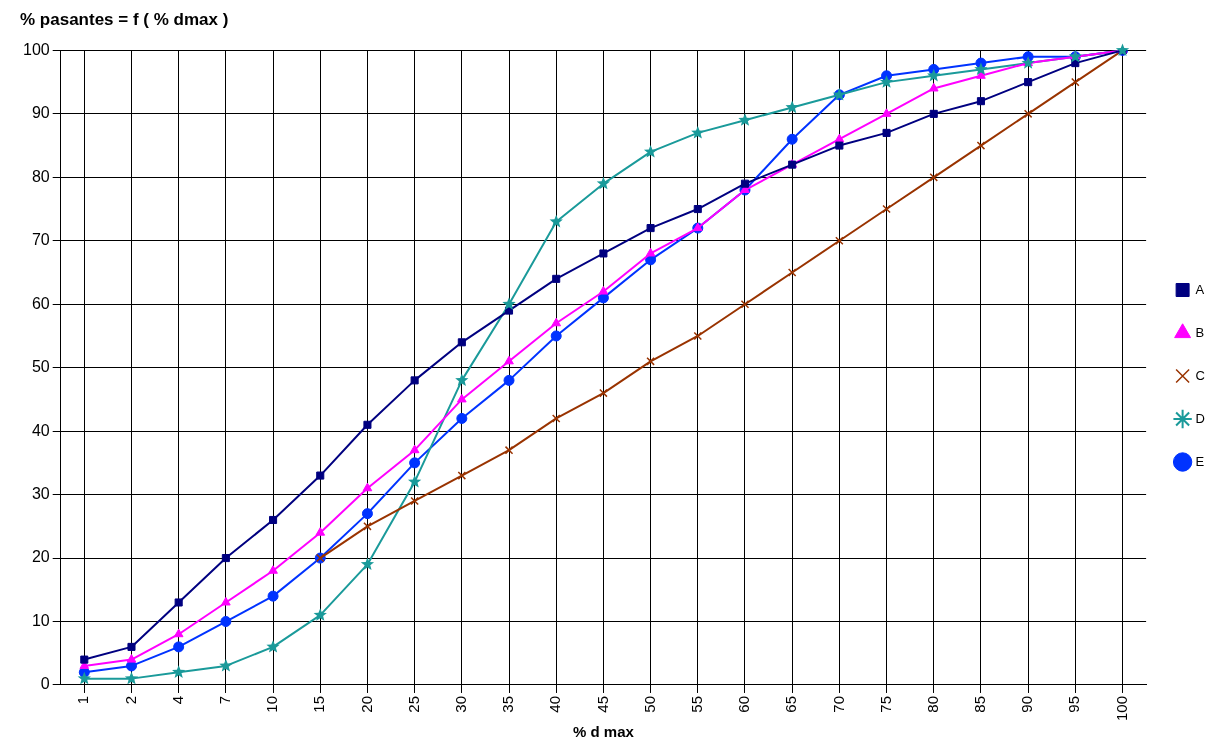 This screenshot has height=747, width=1225. Describe the element at coordinates (40, 113) in the screenshot. I see `y-tick-label: 90` at that location.